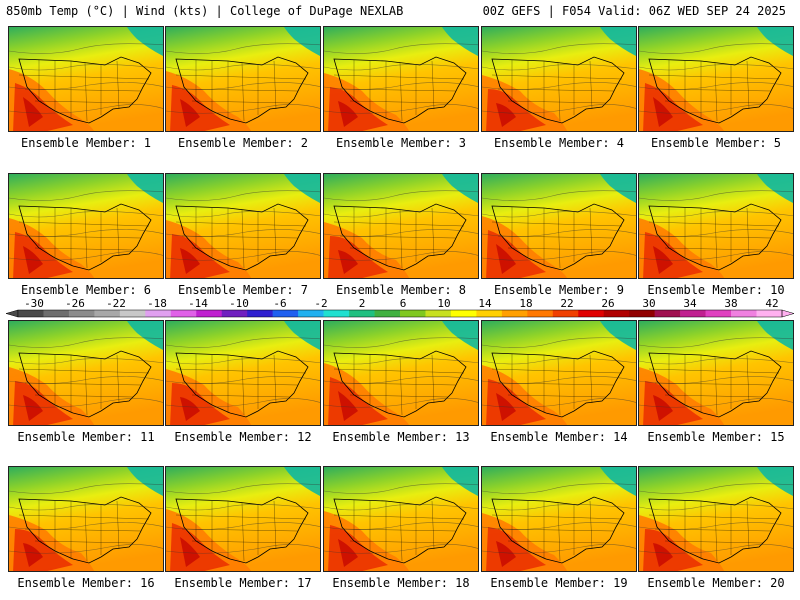 This screenshot has width=800, height=600. I want to click on ensemble-member-label: Ensemble Member: 19, so click(559, 583).